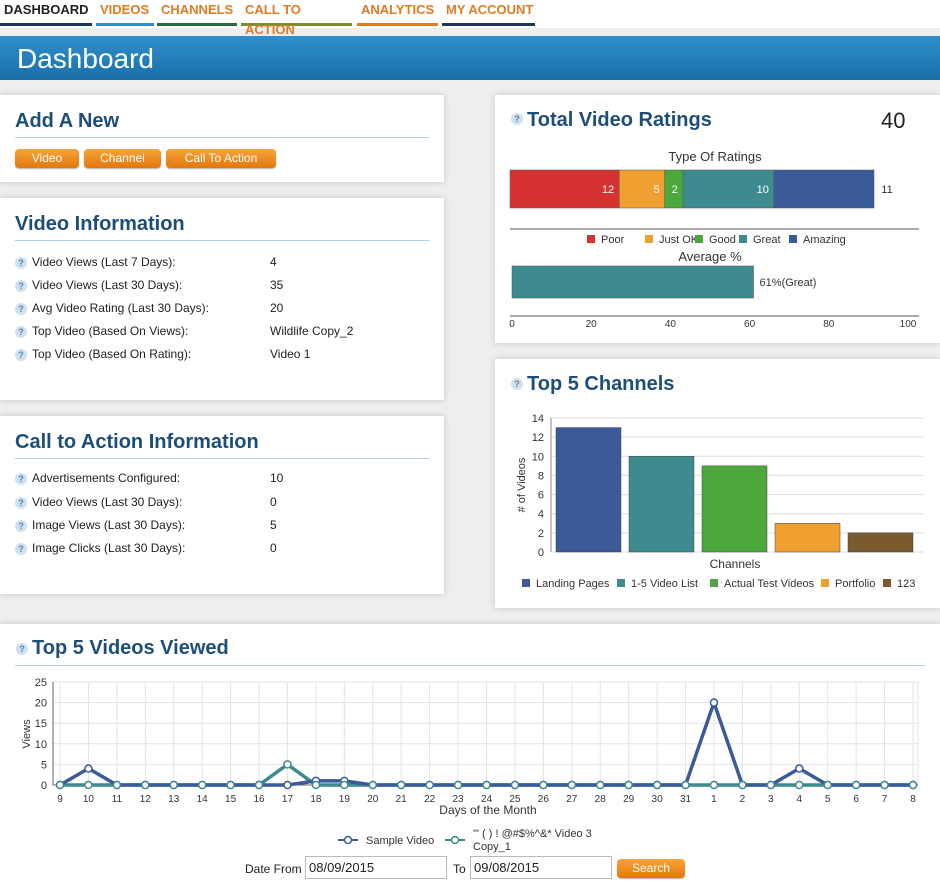 The height and width of the screenshot is (894, 940). I want to click on add-new-title: Add A New, so click(67, 121).